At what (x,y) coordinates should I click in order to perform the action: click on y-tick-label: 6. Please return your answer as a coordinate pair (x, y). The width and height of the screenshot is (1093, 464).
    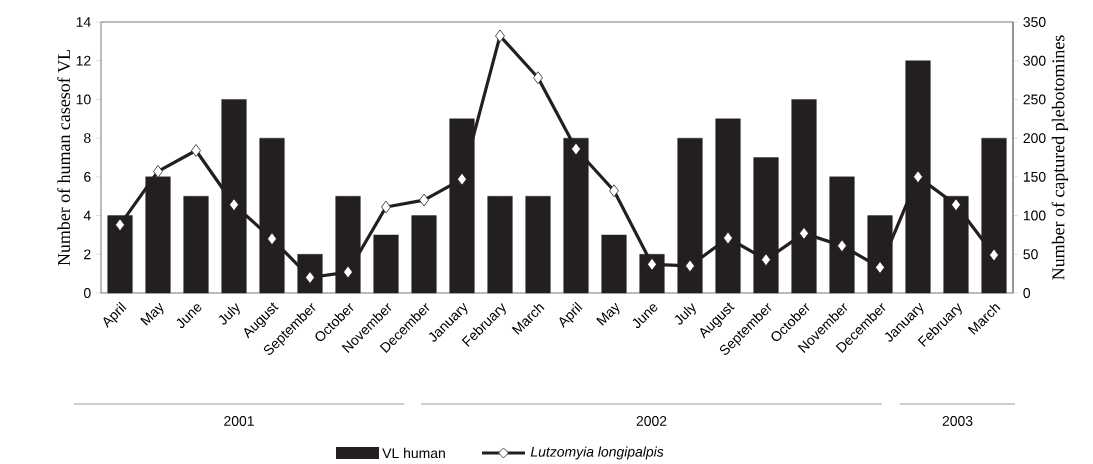
    Looking at the image, I should click on (87, 176).